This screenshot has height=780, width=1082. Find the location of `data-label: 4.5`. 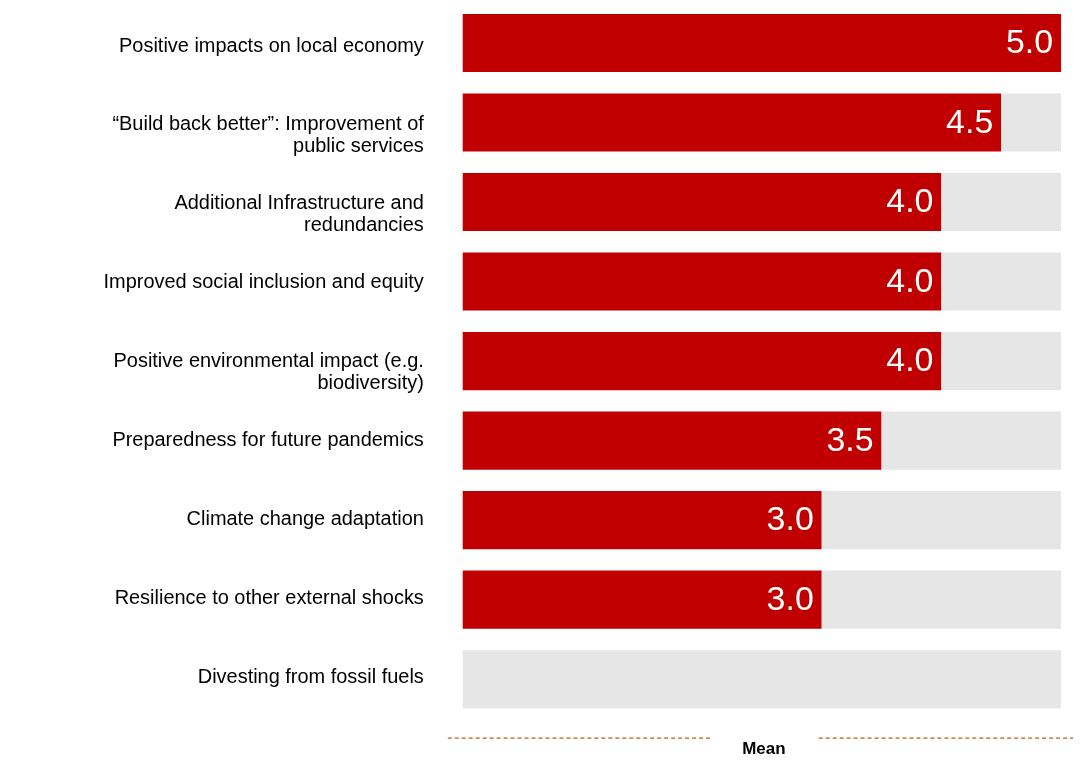

data-label: 4.5 is located at coordinates (970, 120).